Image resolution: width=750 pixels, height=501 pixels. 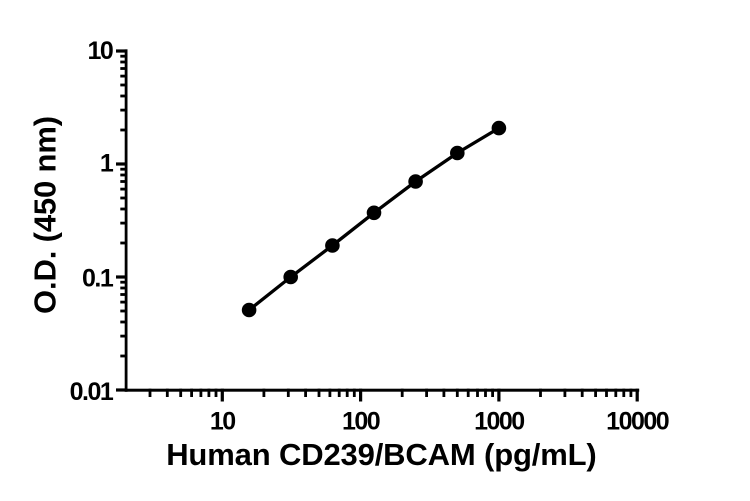 I want to click on svg-text: 1, so click(x=107, y=163).